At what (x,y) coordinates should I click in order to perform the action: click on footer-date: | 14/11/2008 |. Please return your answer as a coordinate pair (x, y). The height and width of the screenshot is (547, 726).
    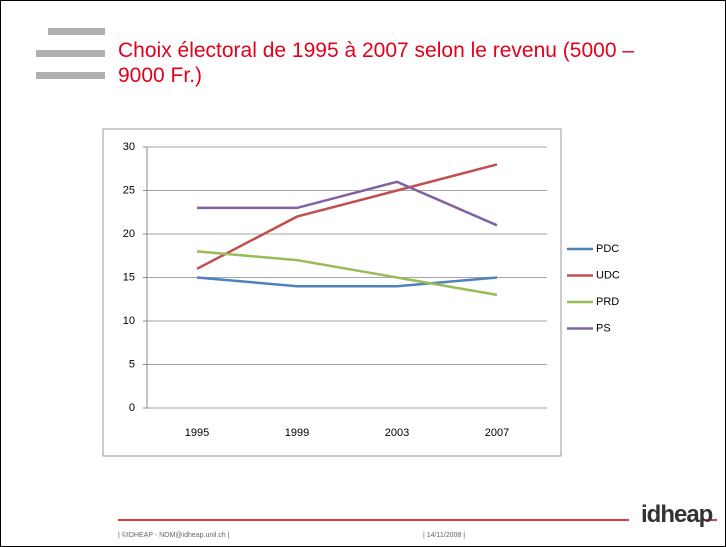
    Looking at the image, I should click on (444, 535).